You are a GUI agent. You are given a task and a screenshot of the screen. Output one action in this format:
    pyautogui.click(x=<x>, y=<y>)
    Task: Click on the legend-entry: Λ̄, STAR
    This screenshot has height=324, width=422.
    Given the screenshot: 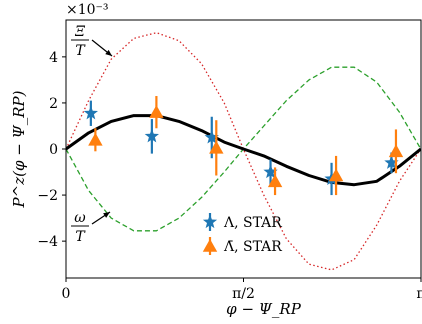 What is the action you would take?
    pyautogui.click(x=242, y=246)
    